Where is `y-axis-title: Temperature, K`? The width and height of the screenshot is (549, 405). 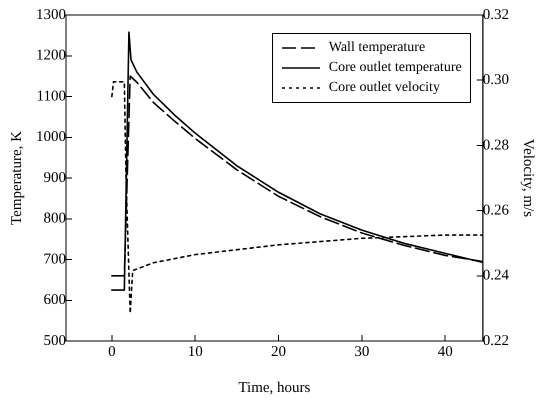 y-axis-title: Temperature, K is located at coordinates (16, 177).